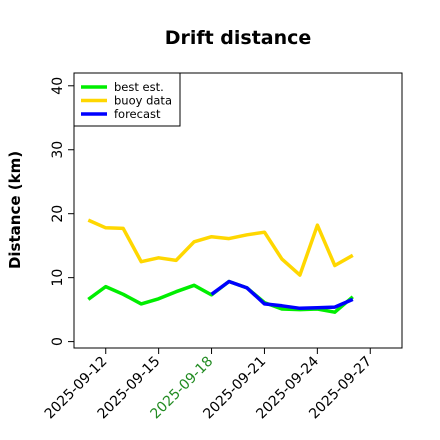 This screenshot has height=440, width=440. Describe the element at coordinates (139, 87) in the screenshot. I see `legend-label: best est.` at that location.